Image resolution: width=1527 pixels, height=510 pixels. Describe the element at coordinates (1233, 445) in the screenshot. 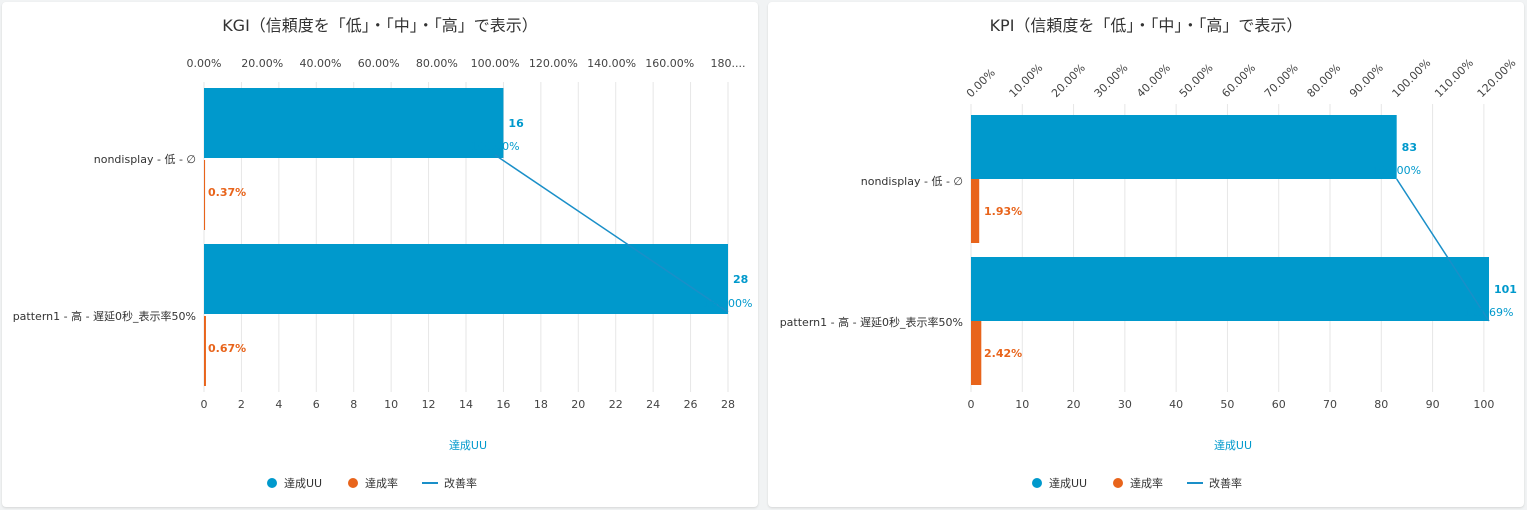

I see `kpi-x-axis-title: 達成UU` at that location.